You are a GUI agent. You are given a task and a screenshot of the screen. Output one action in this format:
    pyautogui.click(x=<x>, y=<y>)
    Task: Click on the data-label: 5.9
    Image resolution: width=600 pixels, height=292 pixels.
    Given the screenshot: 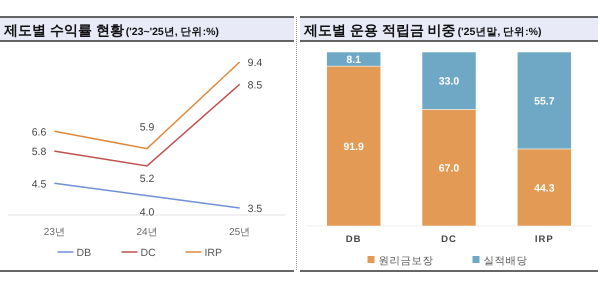 What is the action you would take?
    pyautogui.click(x=147, y=128)
    